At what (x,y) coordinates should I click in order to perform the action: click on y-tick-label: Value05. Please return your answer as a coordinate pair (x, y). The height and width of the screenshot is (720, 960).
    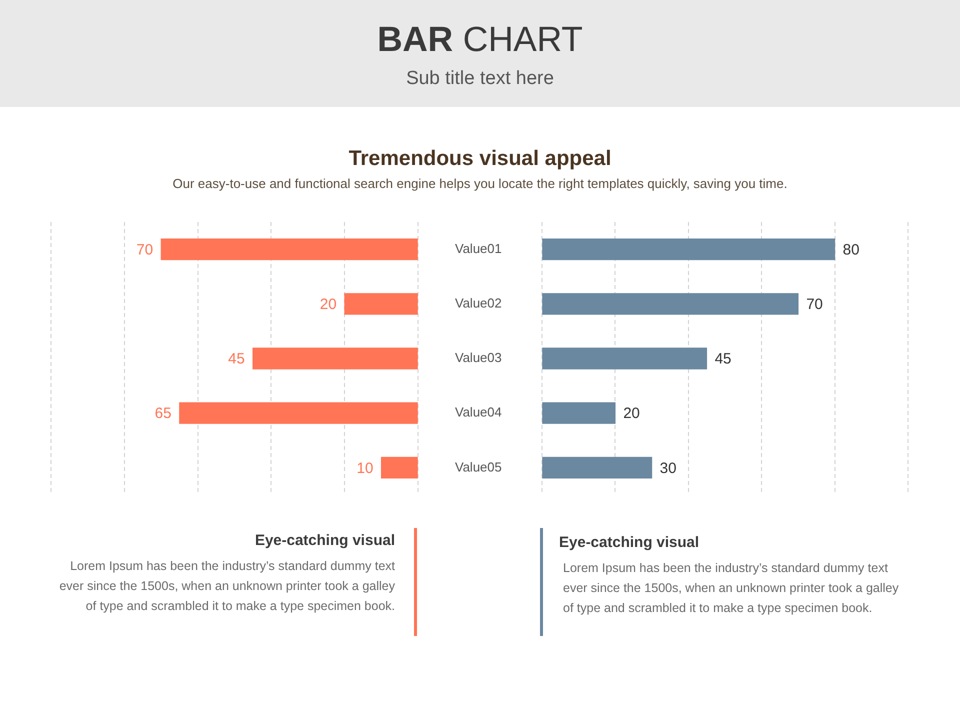
    Looking at the image, I should click on (478, 466).